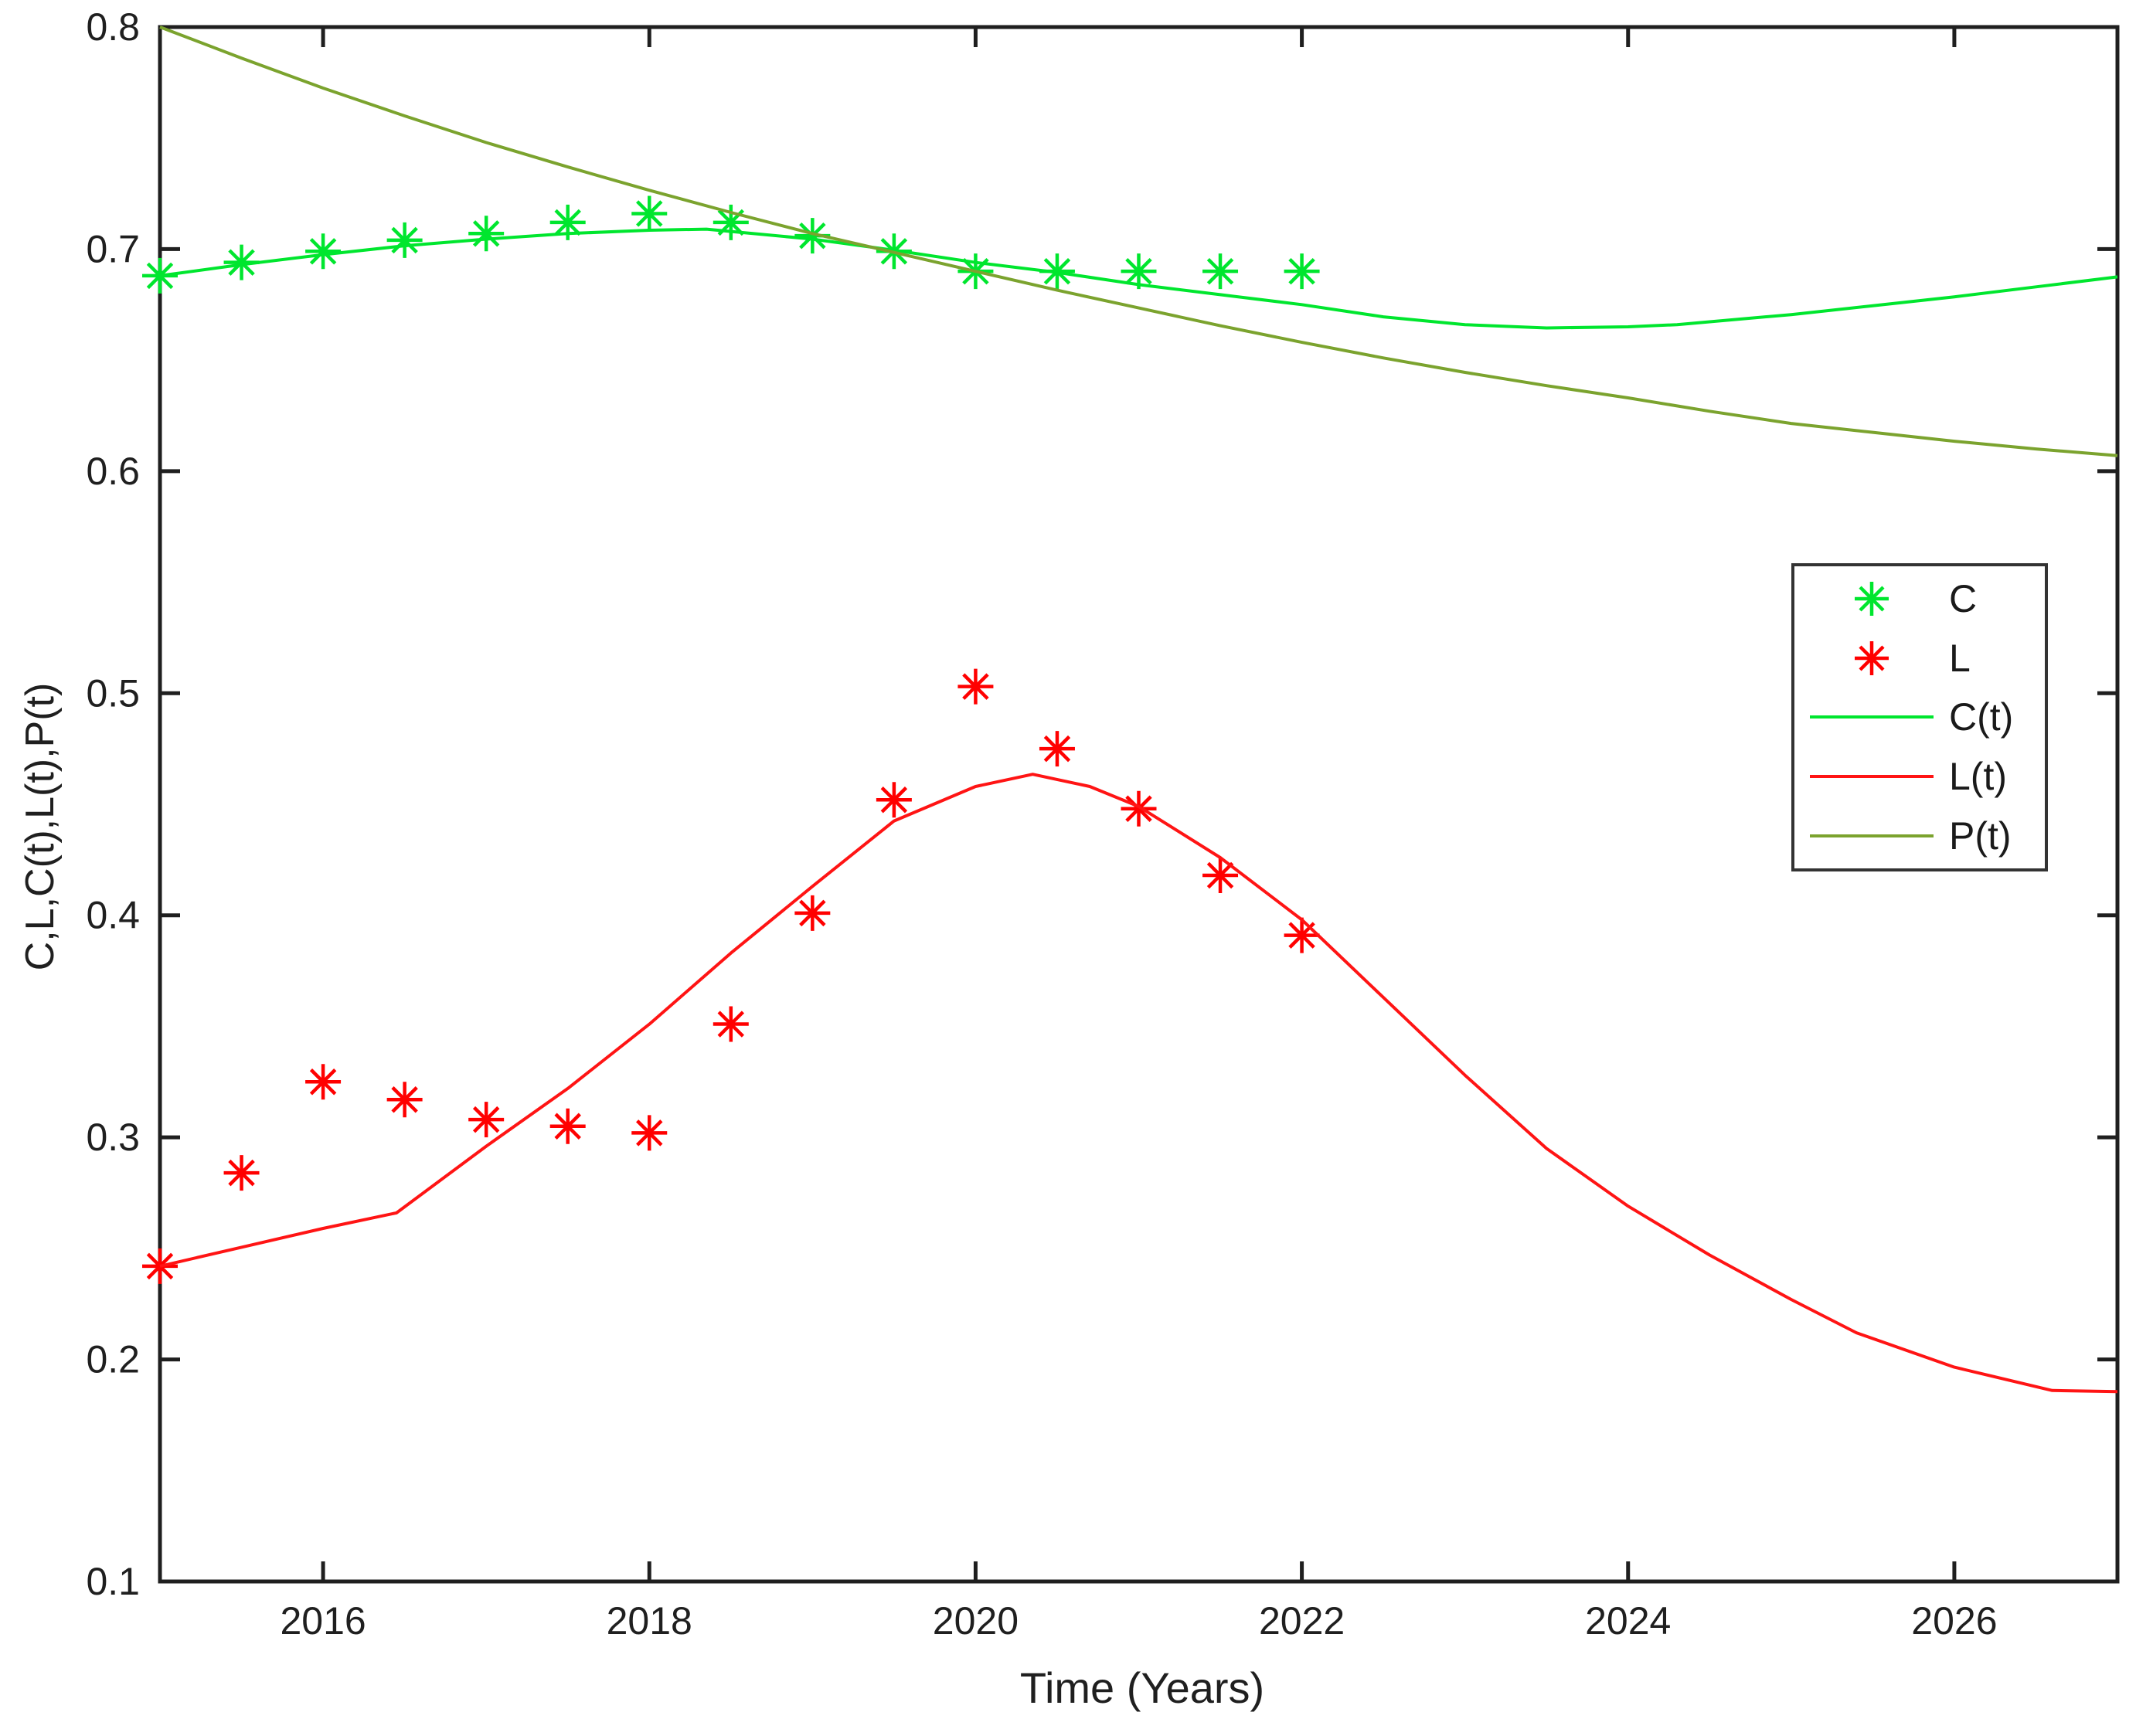  I want to click on svg-text: 0.1, so click(113, 1581).